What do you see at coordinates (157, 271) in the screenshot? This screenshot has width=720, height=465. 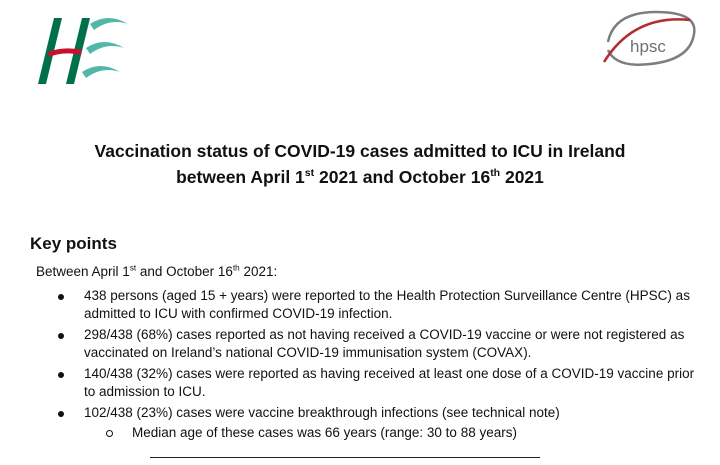 I see `key-points-intro: Between April 1st and October 16th 2021:` at bounding box center [157, 271].